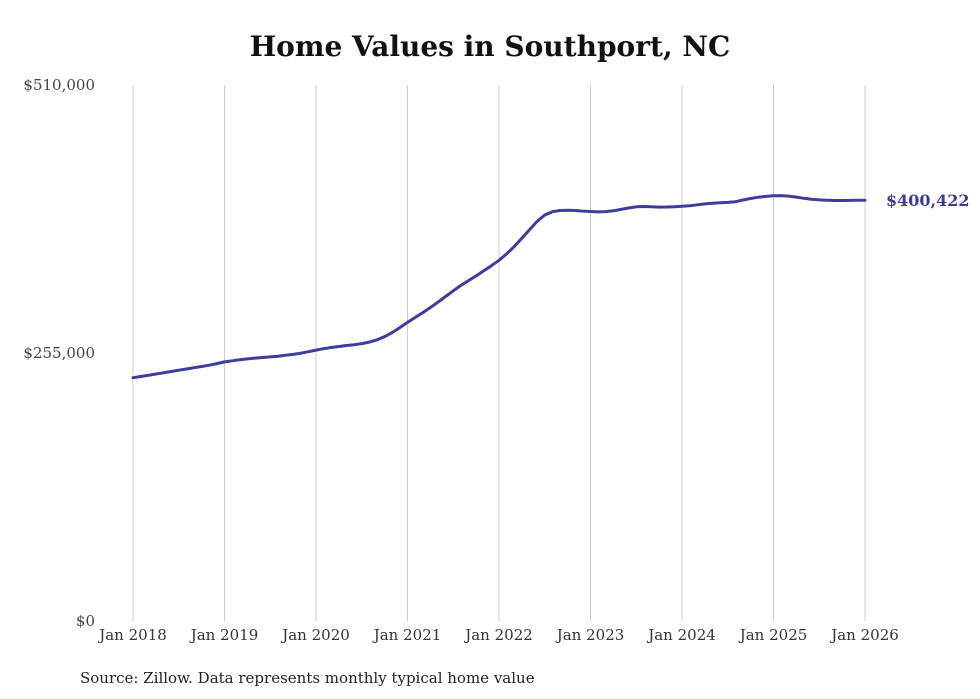 This screenshot has width=980, height=699. What do you see at coordinates (407, 635) in the screenshot?
I see `x-tick-label: Jan 2021` at bounding box center [407, 635].